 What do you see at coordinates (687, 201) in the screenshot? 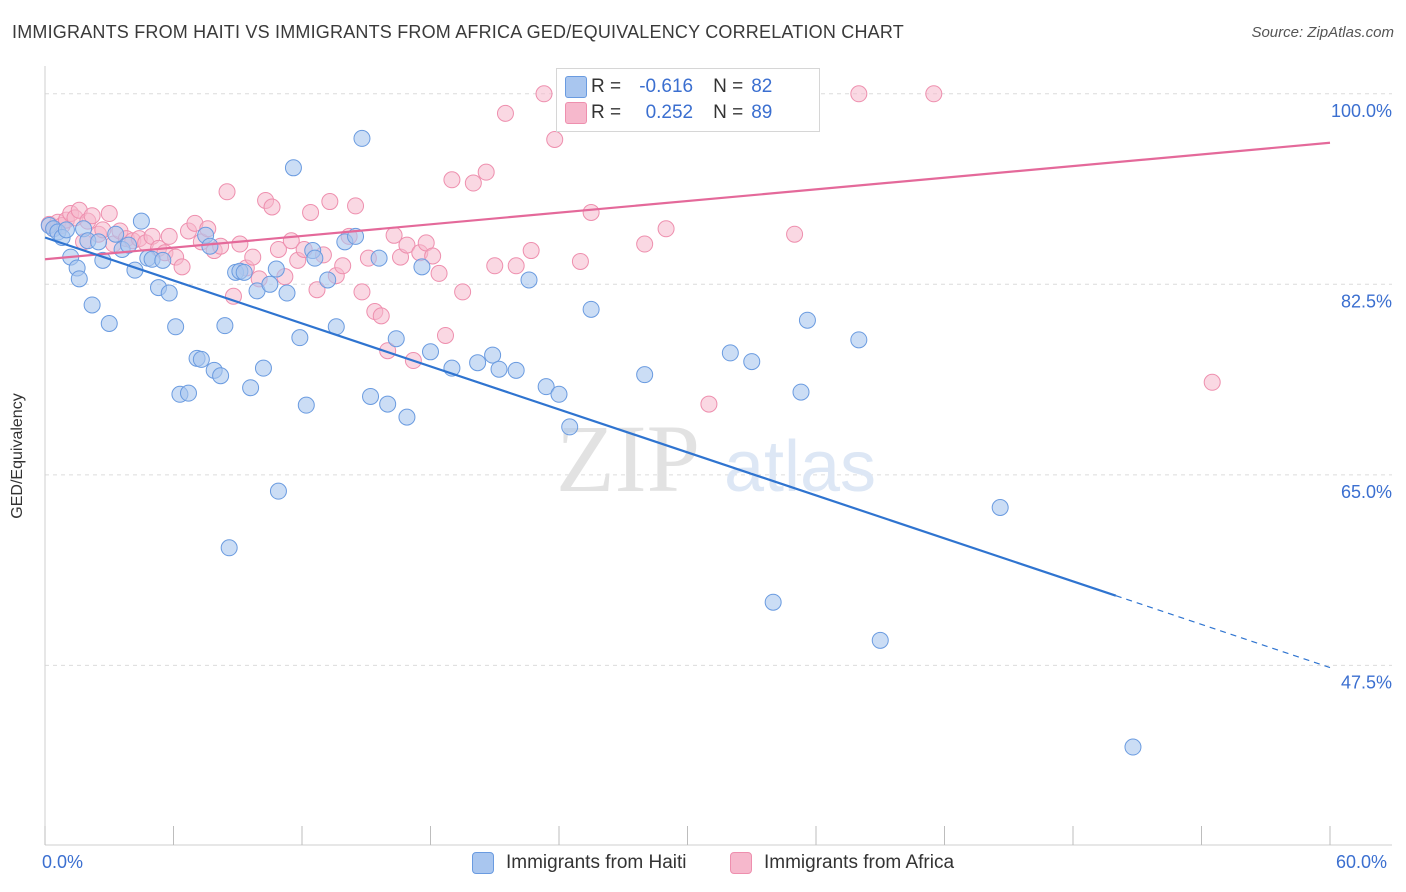
I see `africa-trend-line` at bounding box center [687, 201].